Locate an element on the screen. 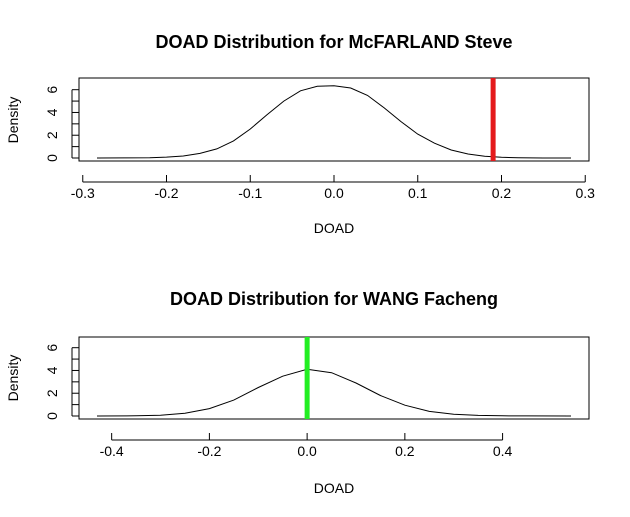 This screenshot has width=630, height=517. chart-title: DOAD Distribution for McFARLAND Steve is located at coordinates (333, 42).